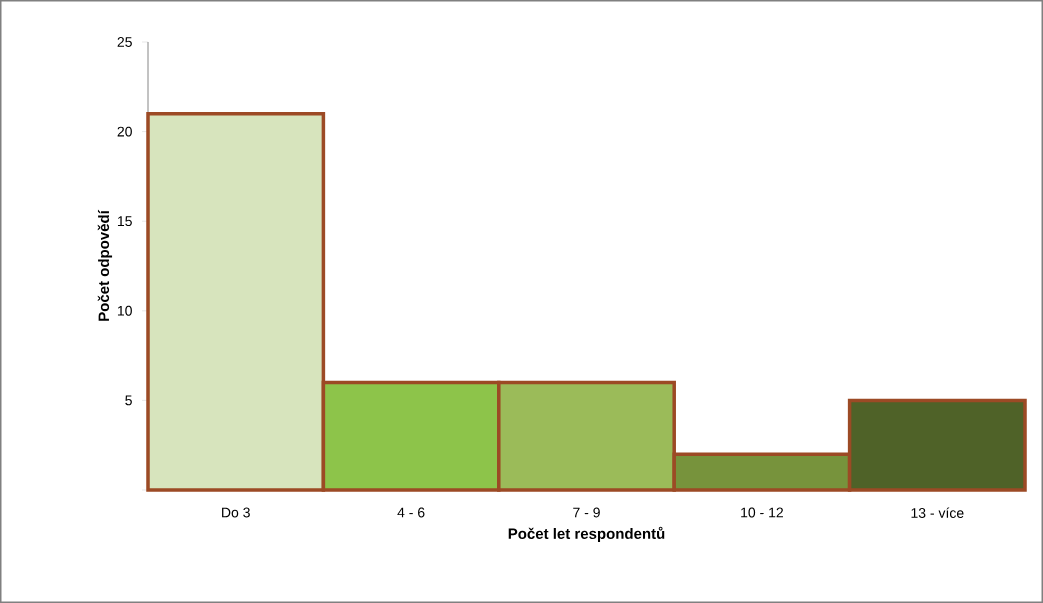  Describe the element at coordinates (937, 512) in the screenshot. I see `x-tick-label: 13 - více` at that location.